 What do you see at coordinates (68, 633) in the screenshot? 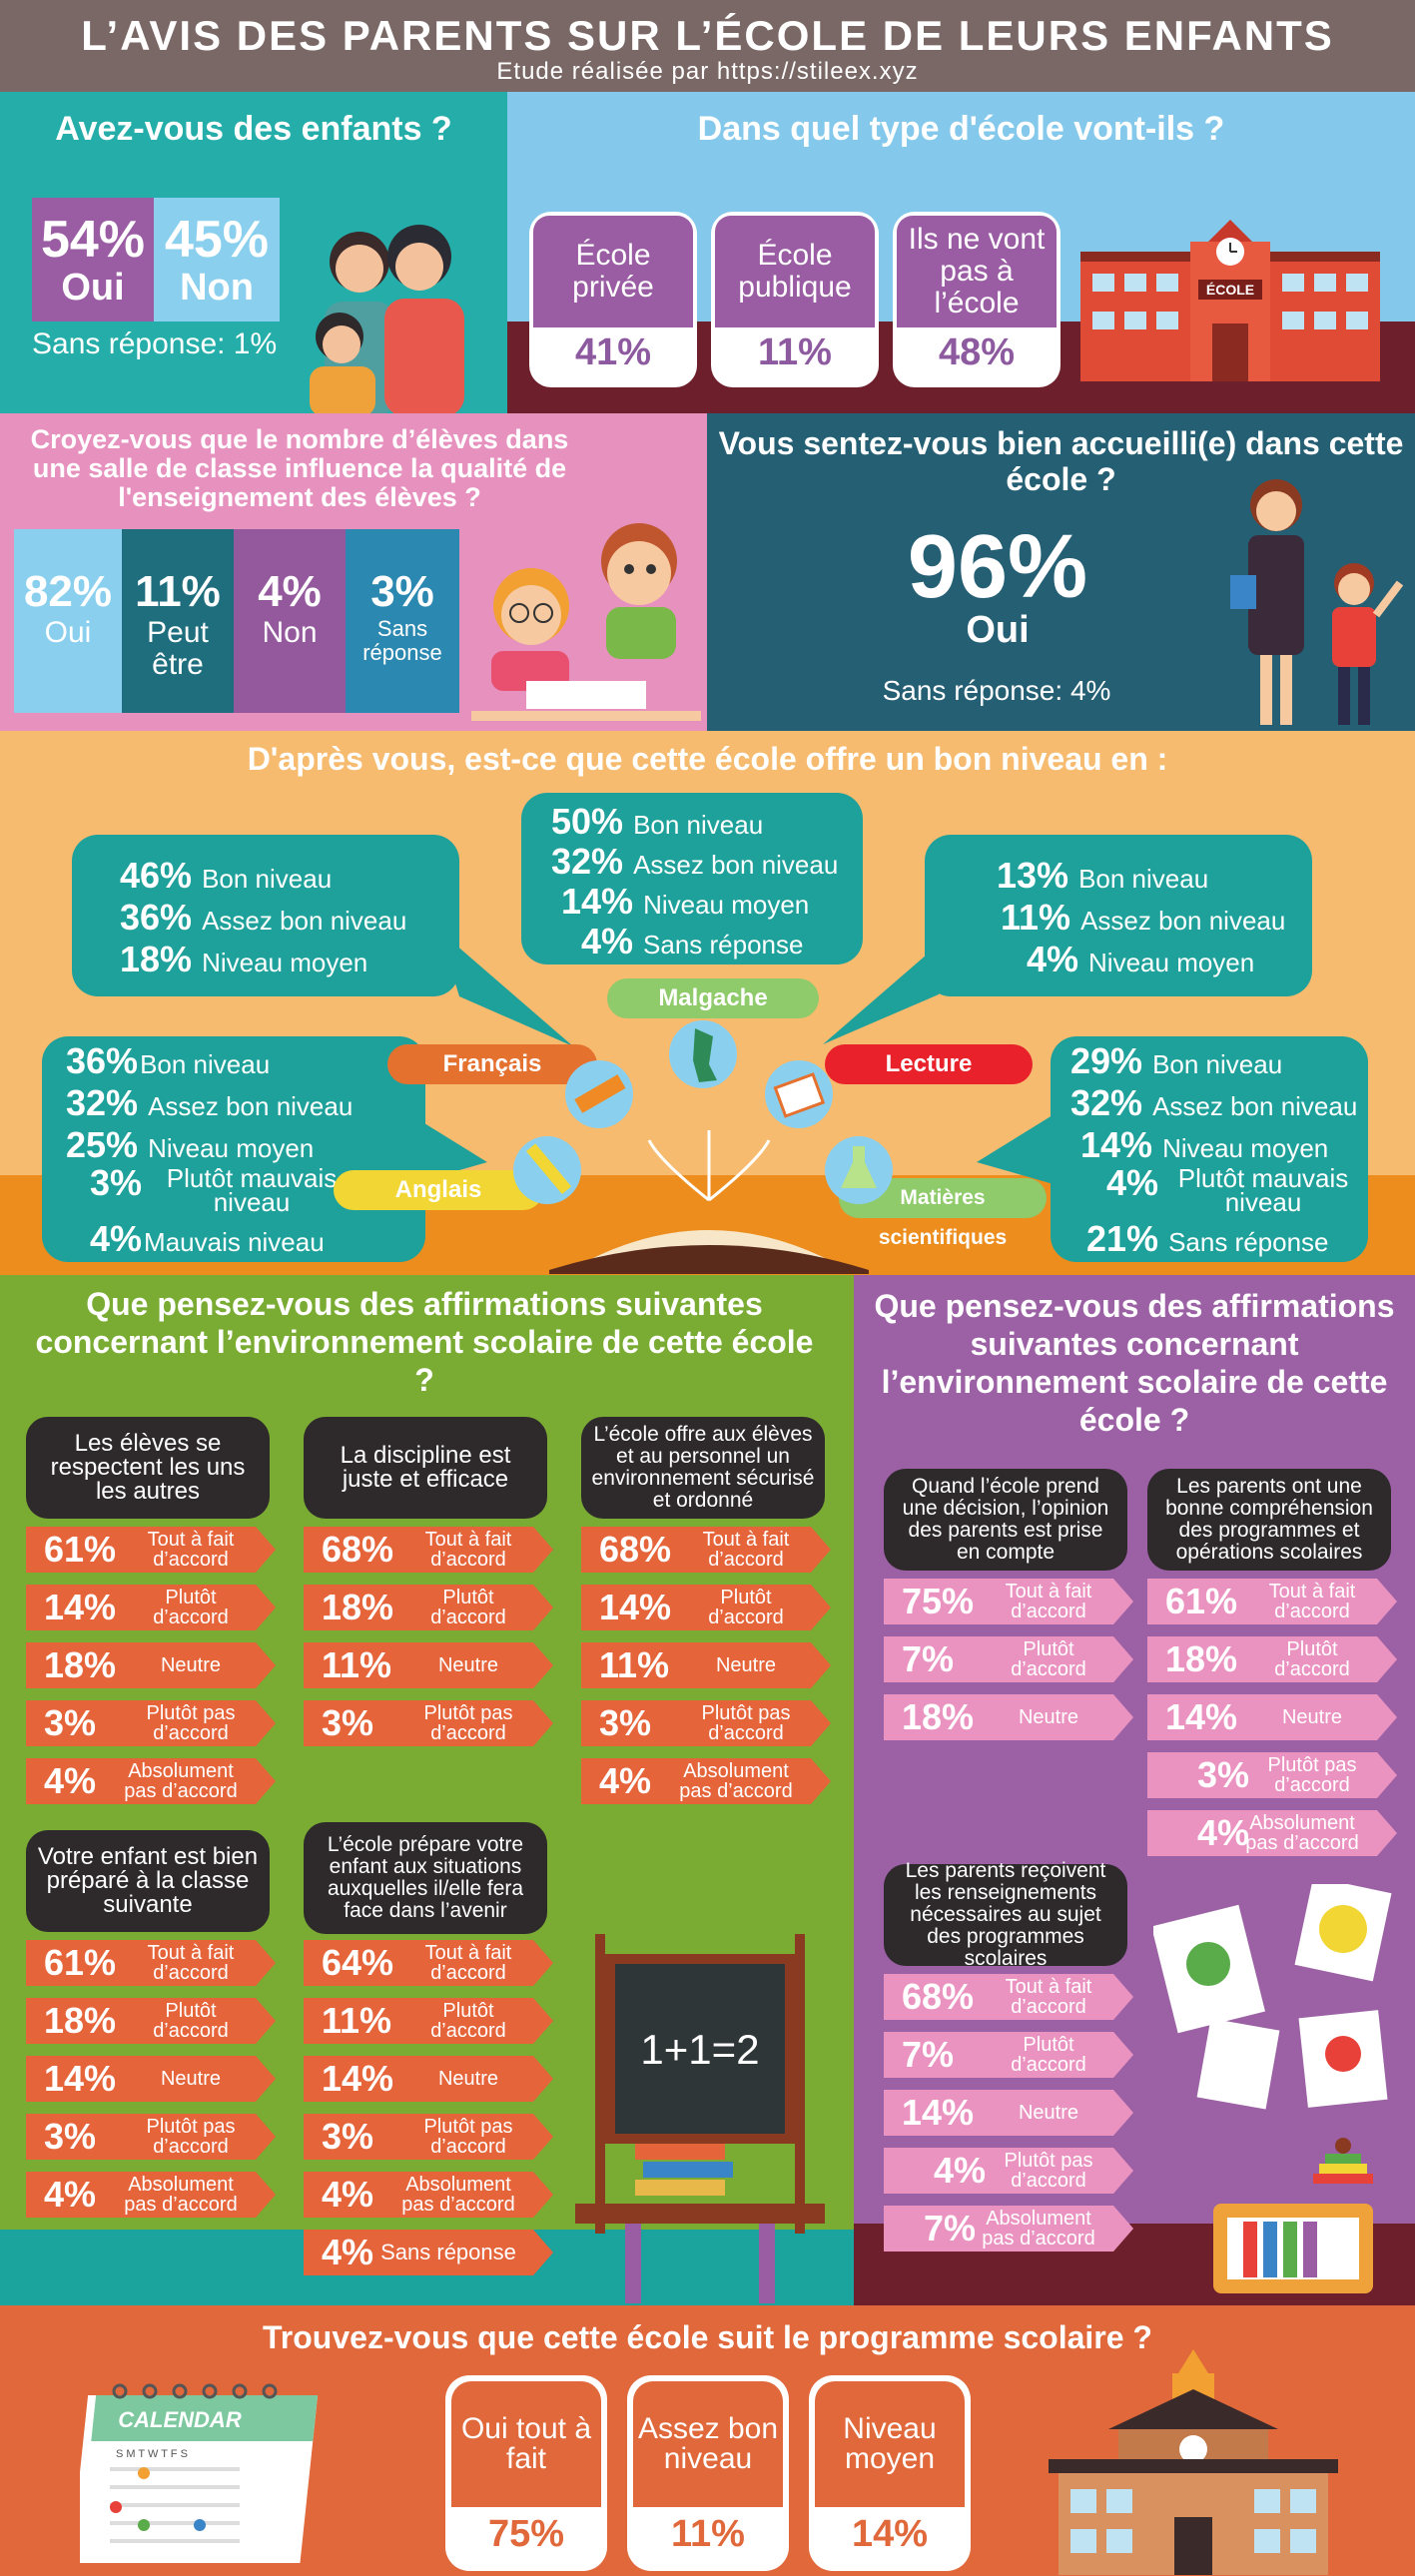
I see `class-size-oui-label: Oui` at bounding box center [68, 633].